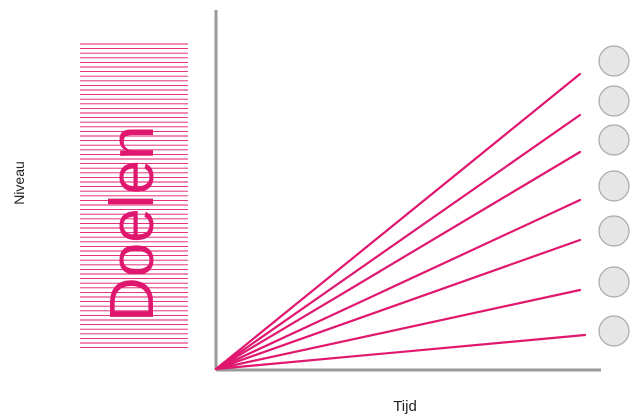  I want to click on y-axis-label: Niveau, so click(19, 183).